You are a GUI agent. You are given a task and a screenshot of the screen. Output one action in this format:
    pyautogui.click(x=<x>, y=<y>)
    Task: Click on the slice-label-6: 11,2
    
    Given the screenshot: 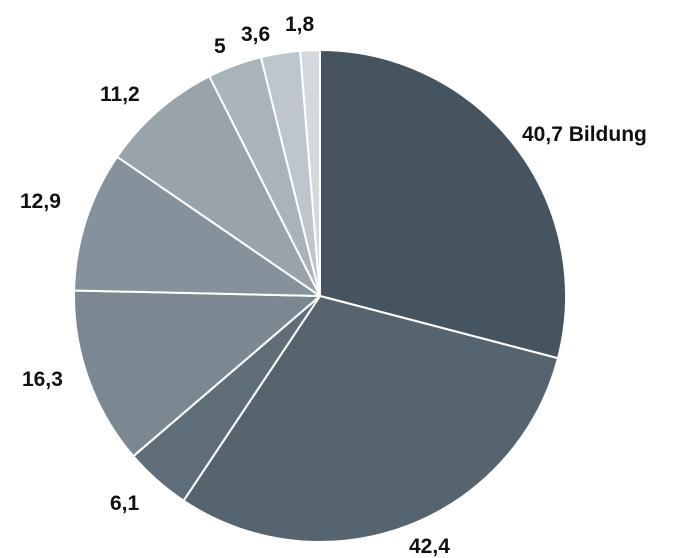 What is the action you would take?
    pyautogui.click(x=120, y=94)
    